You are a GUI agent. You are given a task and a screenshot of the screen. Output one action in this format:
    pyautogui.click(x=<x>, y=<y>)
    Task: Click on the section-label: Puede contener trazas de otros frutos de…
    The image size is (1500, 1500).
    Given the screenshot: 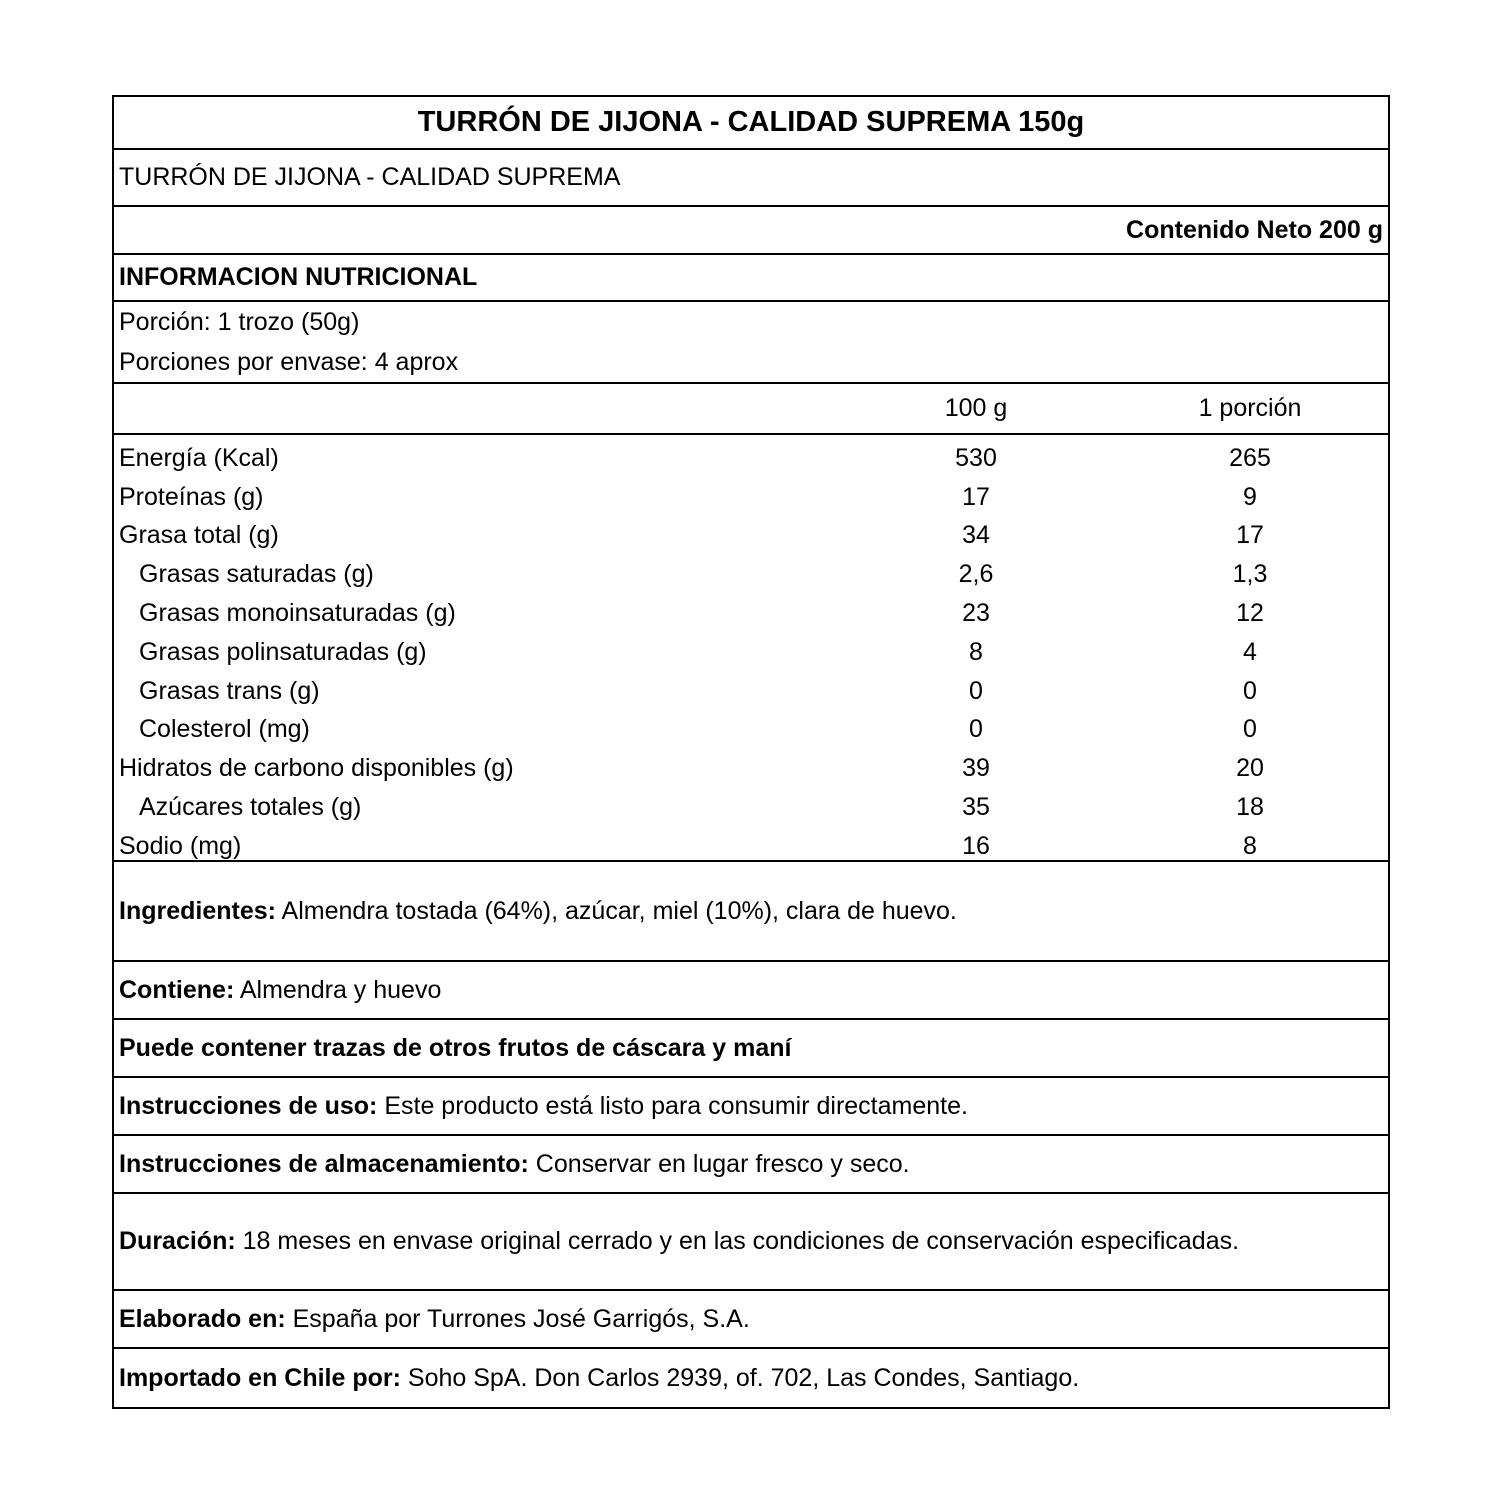 What is the action you would take?
    pyautogui.click(x=455, y=1047)
    